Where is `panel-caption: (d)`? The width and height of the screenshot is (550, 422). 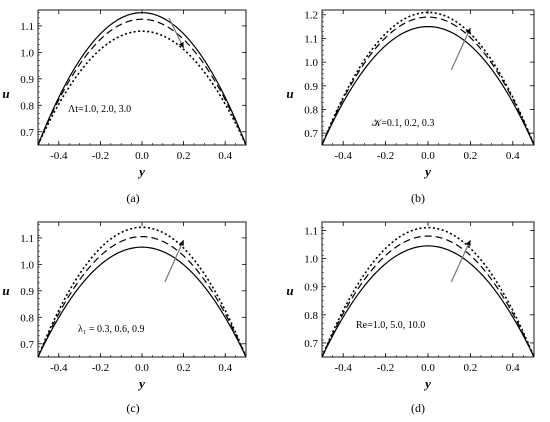 panel-caption: (d) is located at coordinates (418, 408).